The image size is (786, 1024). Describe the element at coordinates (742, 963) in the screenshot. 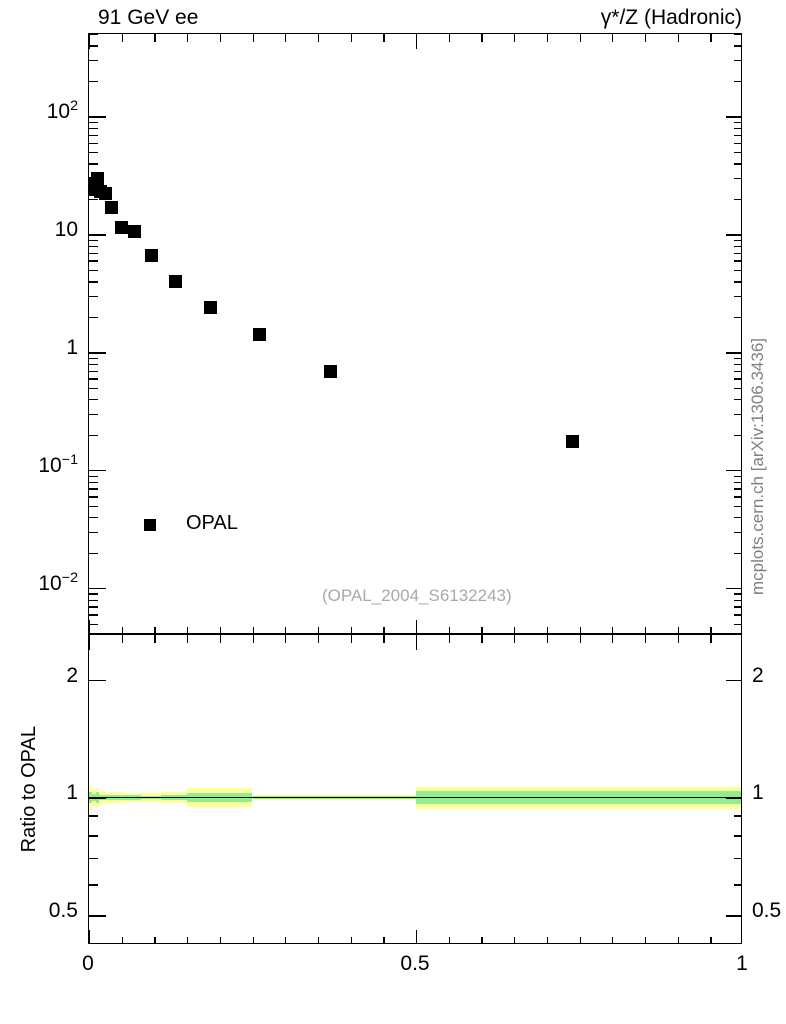

I see `x-tick-label: 1` at that location.